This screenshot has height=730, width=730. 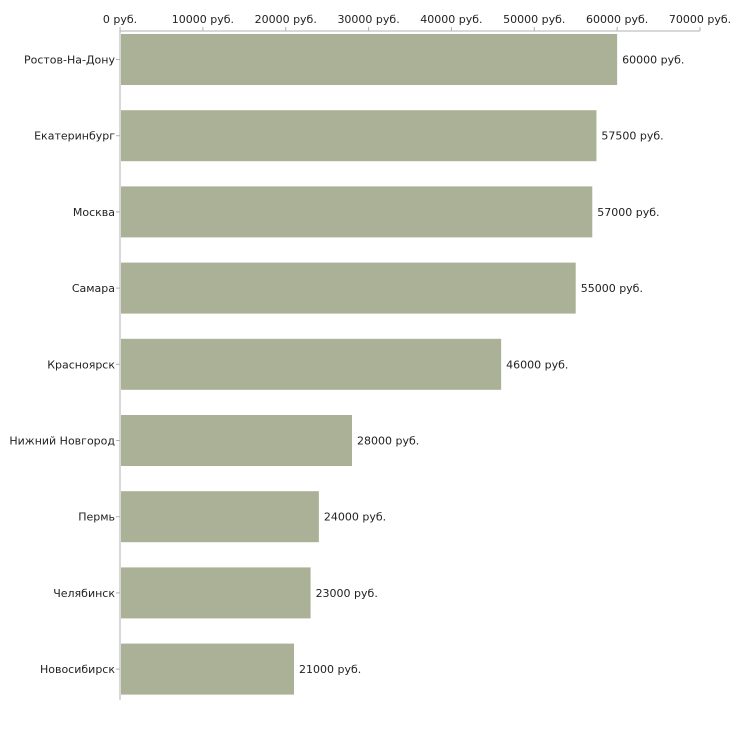 I want to click on data-label: 57000 руб., so click(x=628, y=212).